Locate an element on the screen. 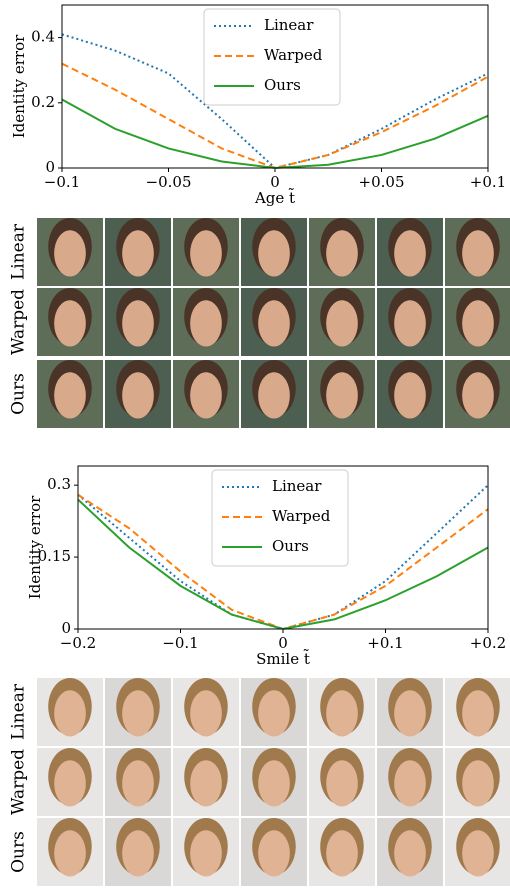 The width and height of the screenshot is (510, 890). x-tick-label: +0.05 is located at coordinates (382, 182).